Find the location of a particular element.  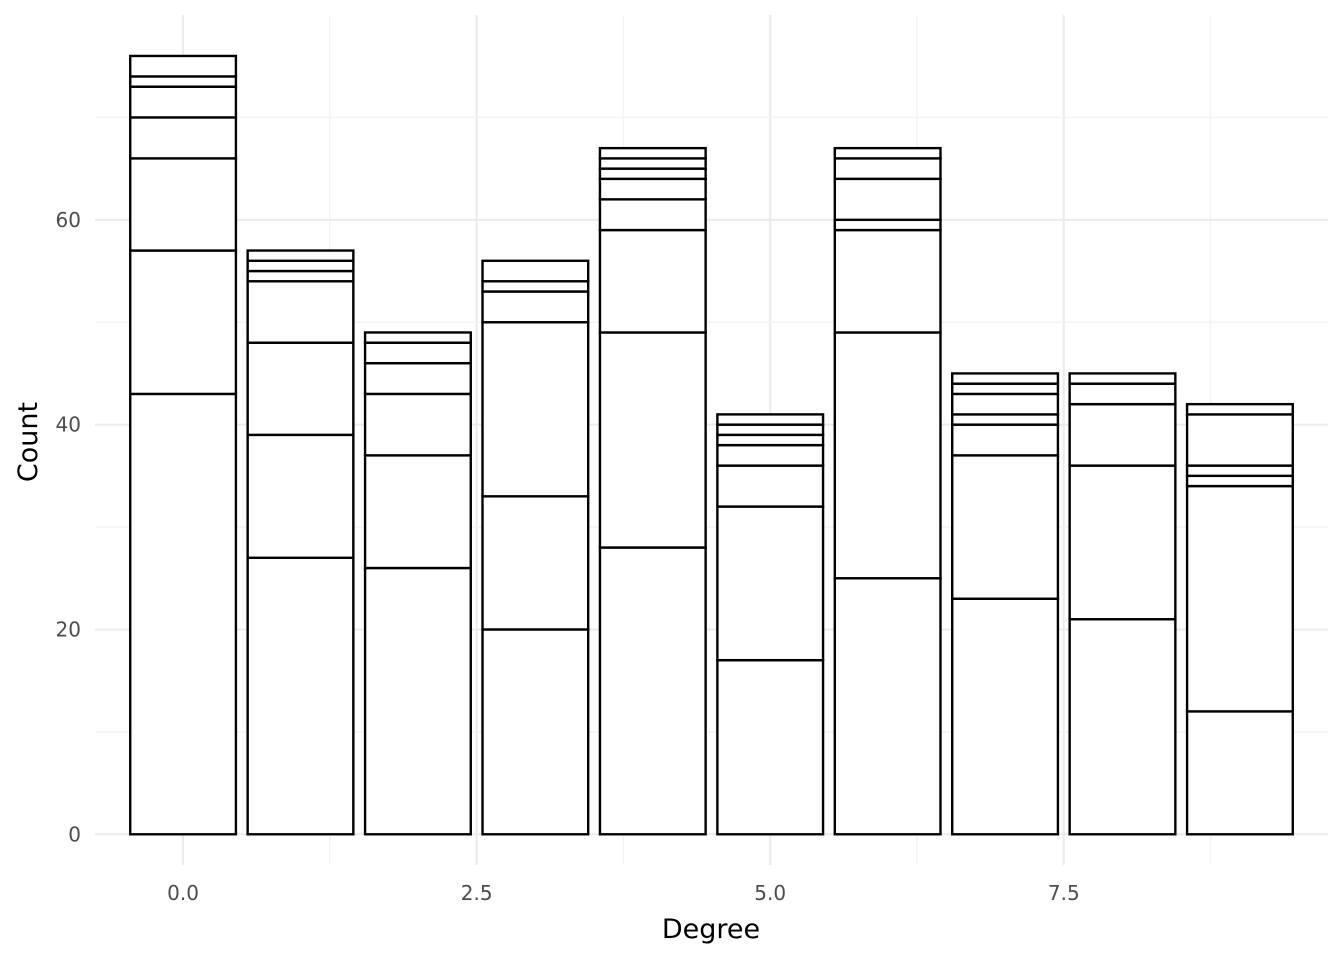

y-axis-ticks: 0 20 40 60 is located at coordinates (68, 527).